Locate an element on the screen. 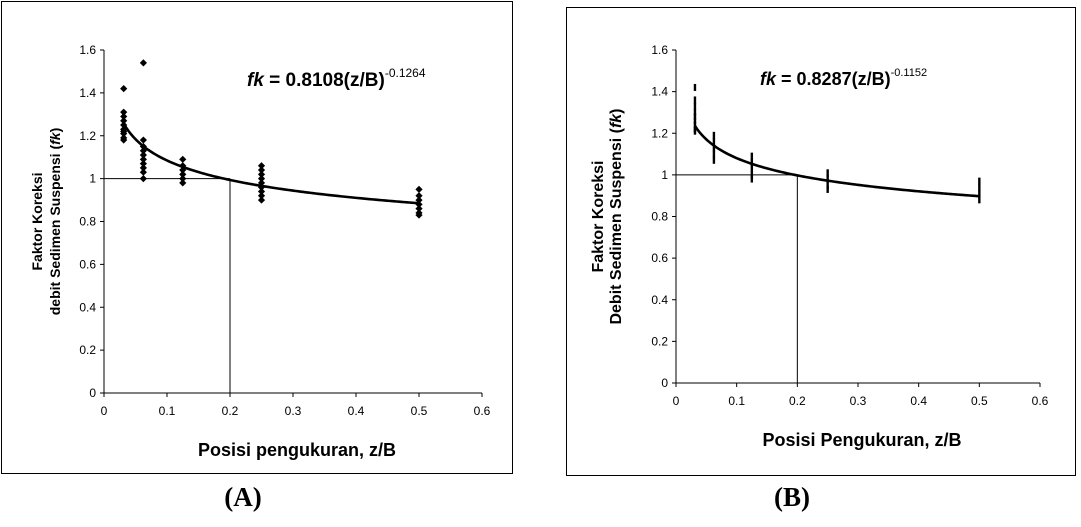 The height and width of the screenshot is (527, 1081). equation-label: fk = 0.8287(z/B)-0.1152 is located at coordinates (843, 78).